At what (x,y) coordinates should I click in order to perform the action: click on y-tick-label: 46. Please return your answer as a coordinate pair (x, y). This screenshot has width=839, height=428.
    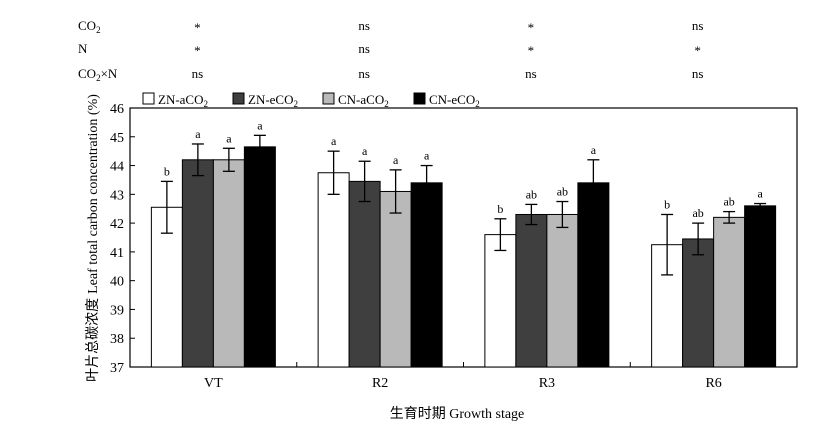
    Looking at the image, I should click on (117, 109).